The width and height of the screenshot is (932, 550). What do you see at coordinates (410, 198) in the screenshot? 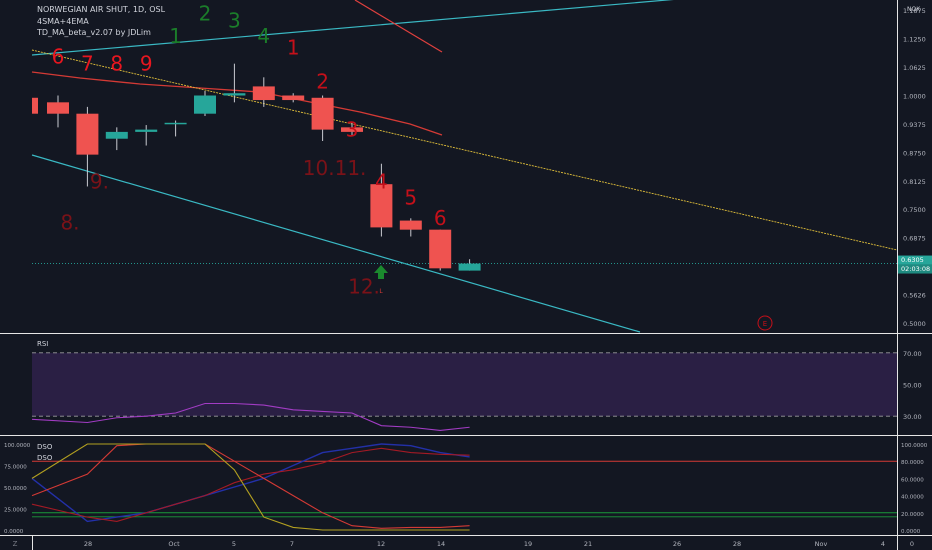
I see `td-count-label: 5` at bounding box center [410, 198].